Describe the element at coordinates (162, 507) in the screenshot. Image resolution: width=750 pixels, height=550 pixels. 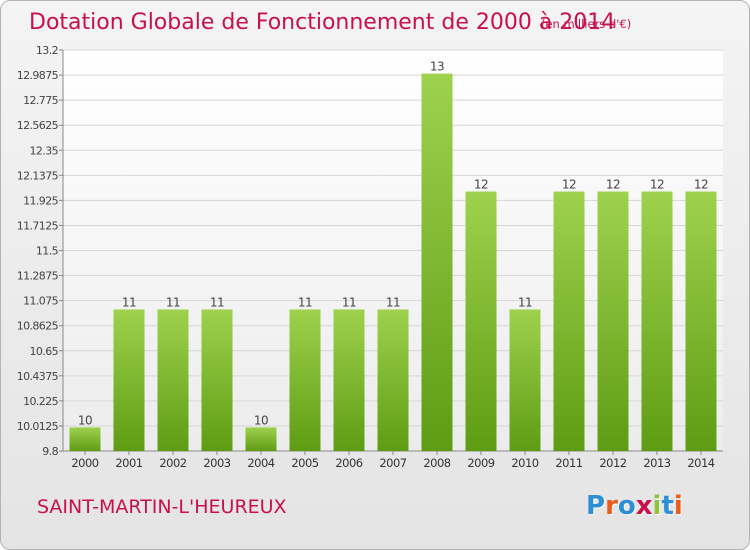
I see `commune-name: SAINT-MARTIN-L'HEUREUX` at that location.